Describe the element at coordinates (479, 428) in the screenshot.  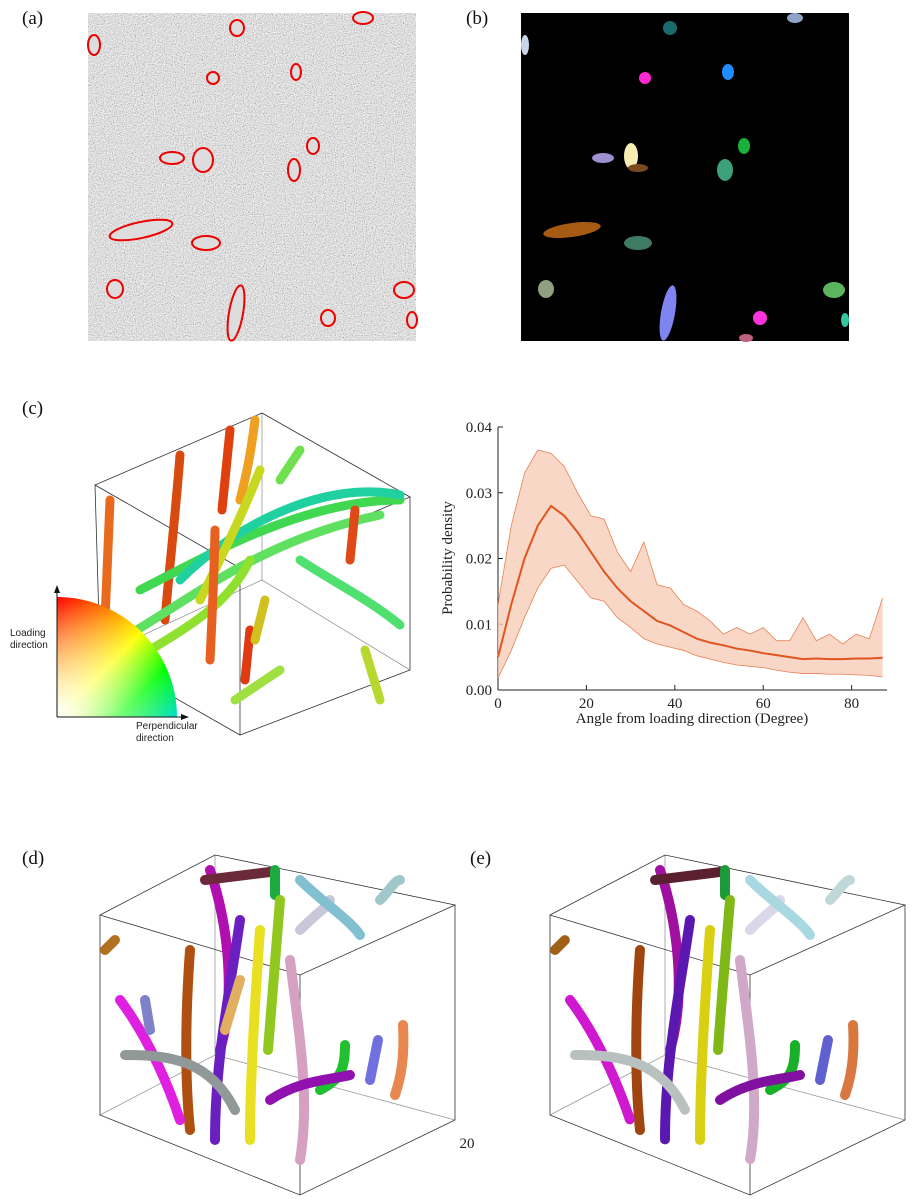
I see `y-tick-label: 0.04` at that location.